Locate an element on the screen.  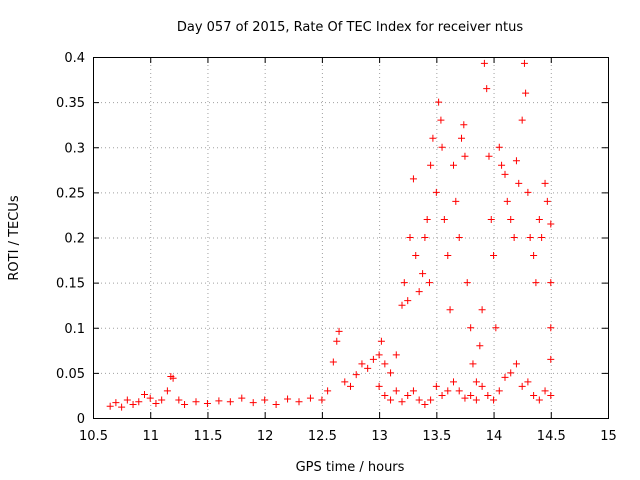
x-tick-label: 11.5 is located at coordinates (207, 436).